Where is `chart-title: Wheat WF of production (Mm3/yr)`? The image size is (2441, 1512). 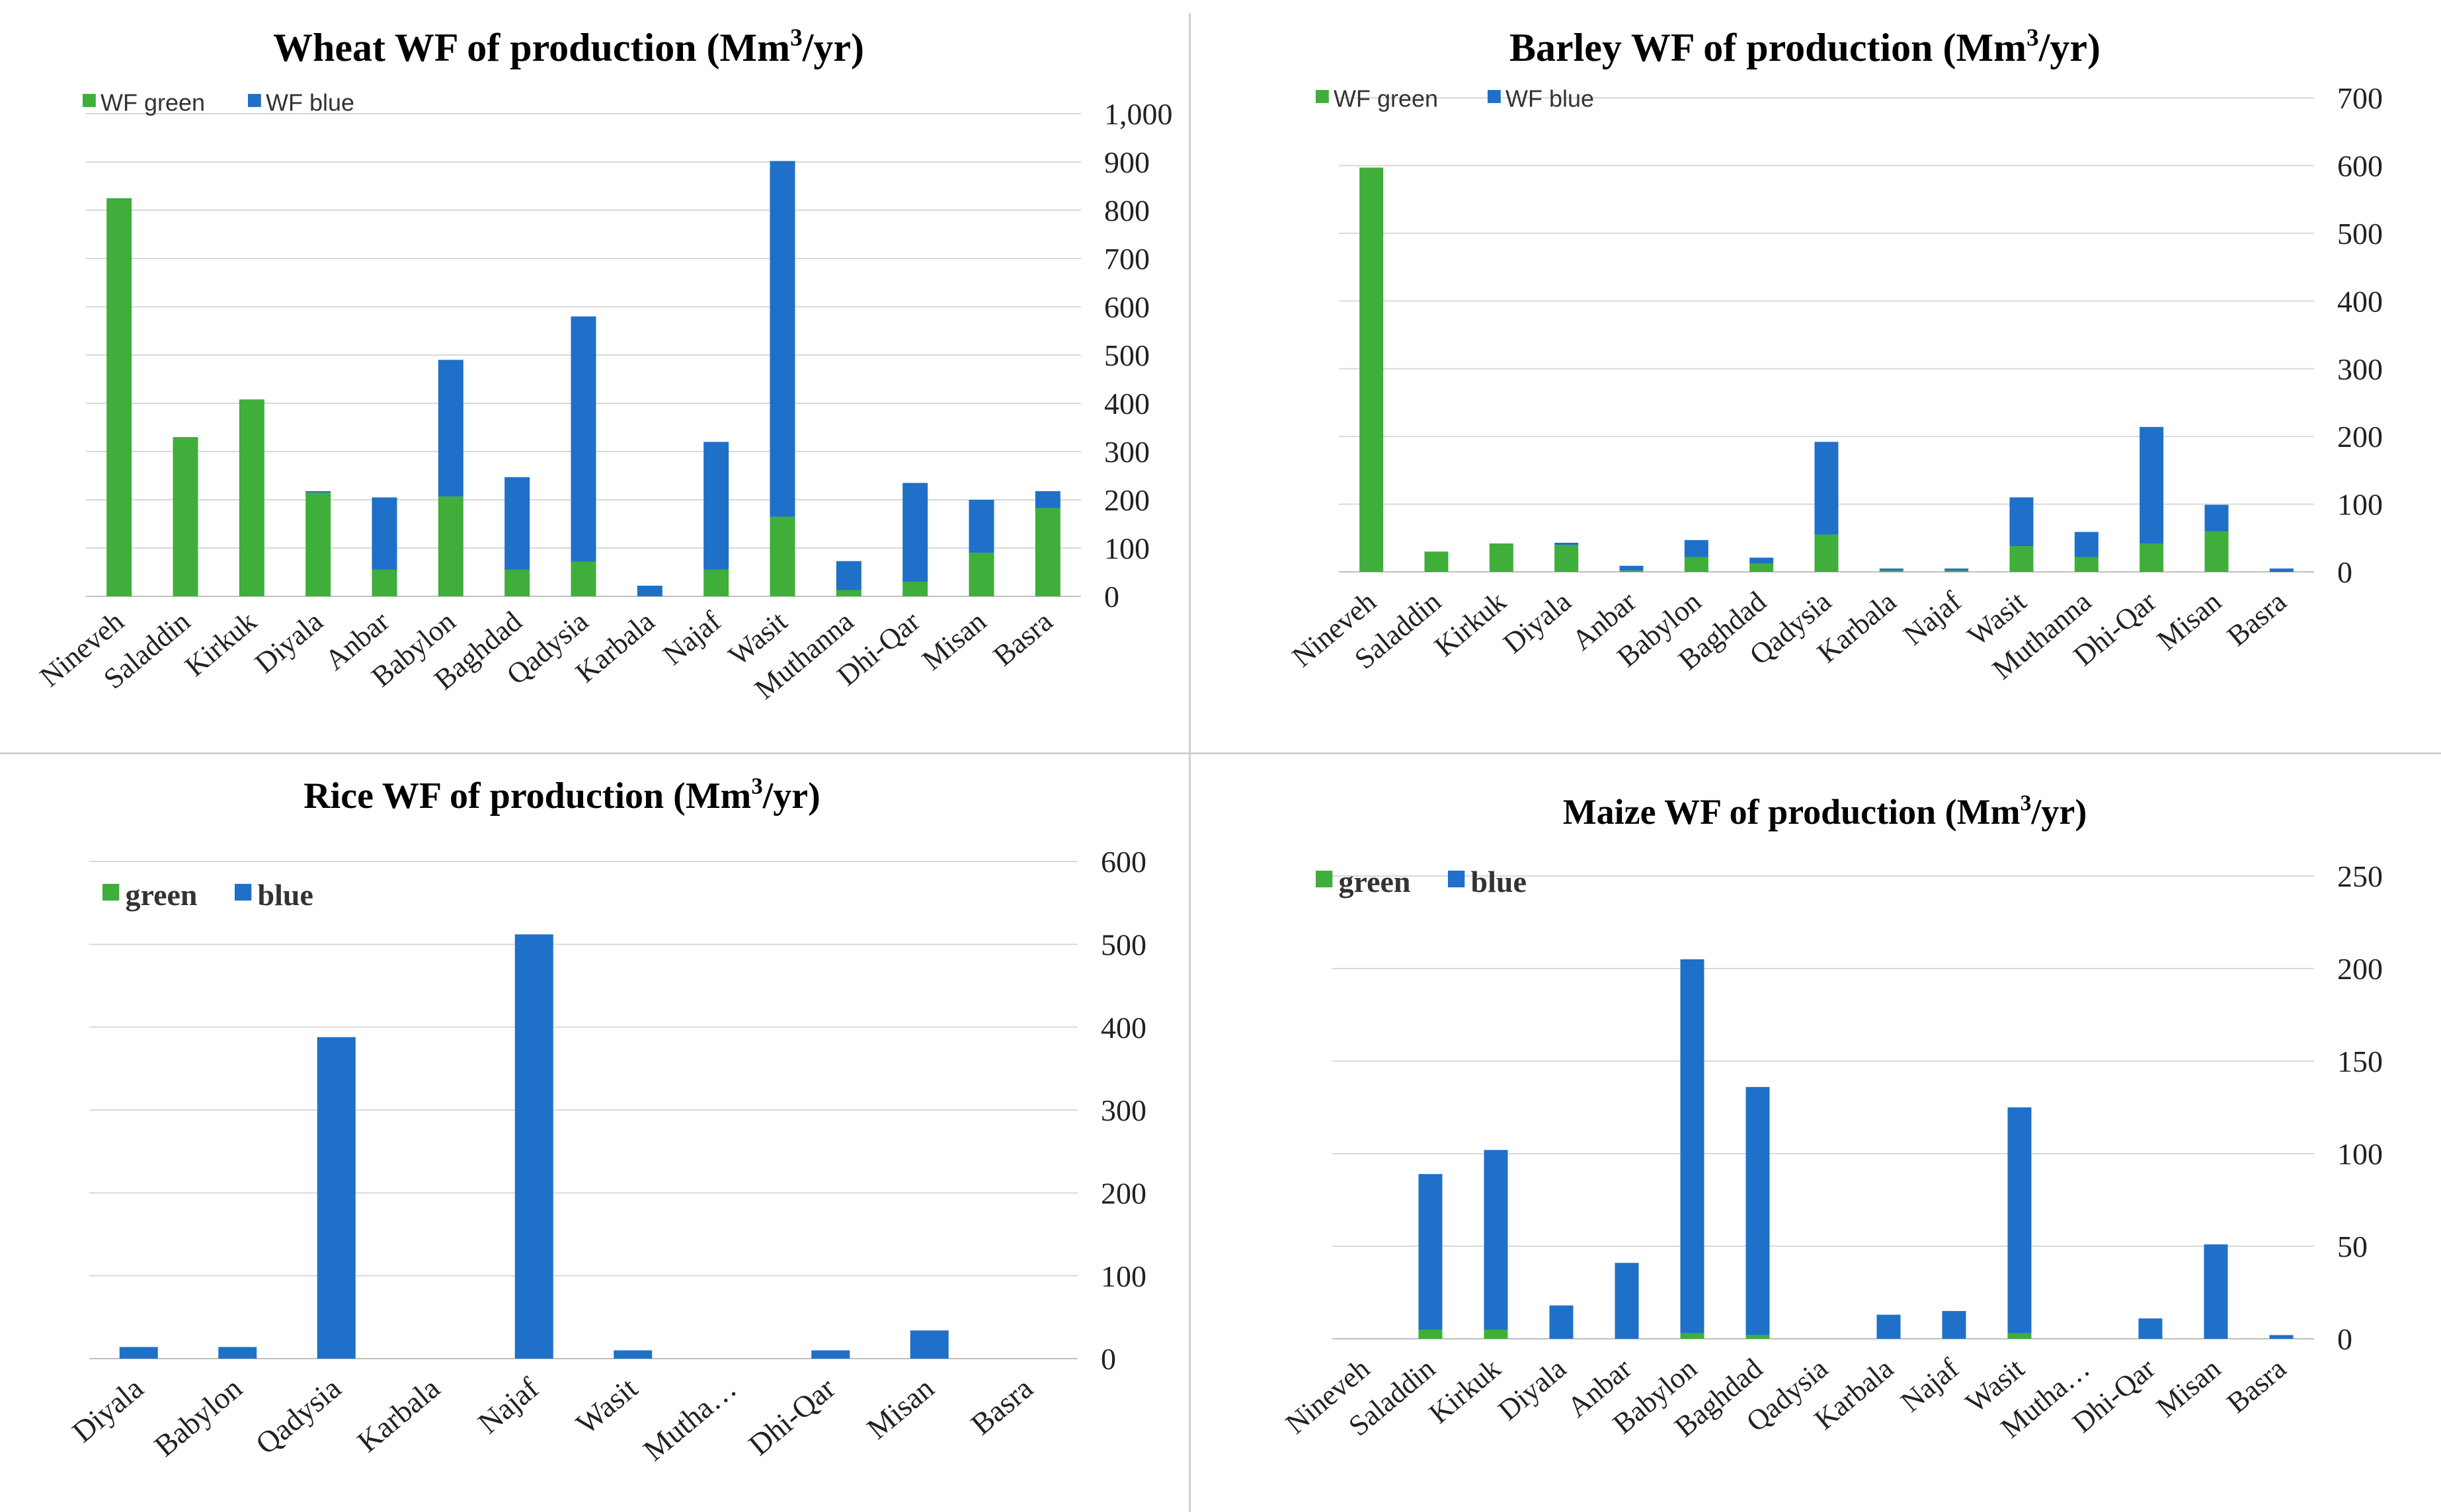
chart-title: Wheat WF of production (Mm3/yr) is located at coordinates (568, 47).